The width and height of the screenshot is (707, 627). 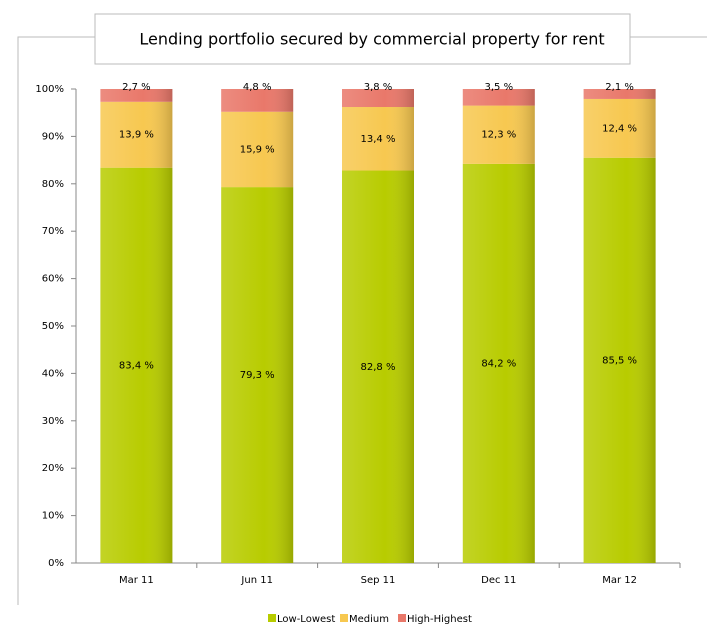 I want to click on value-label: 12,3 %, so click(x=498, y=135).